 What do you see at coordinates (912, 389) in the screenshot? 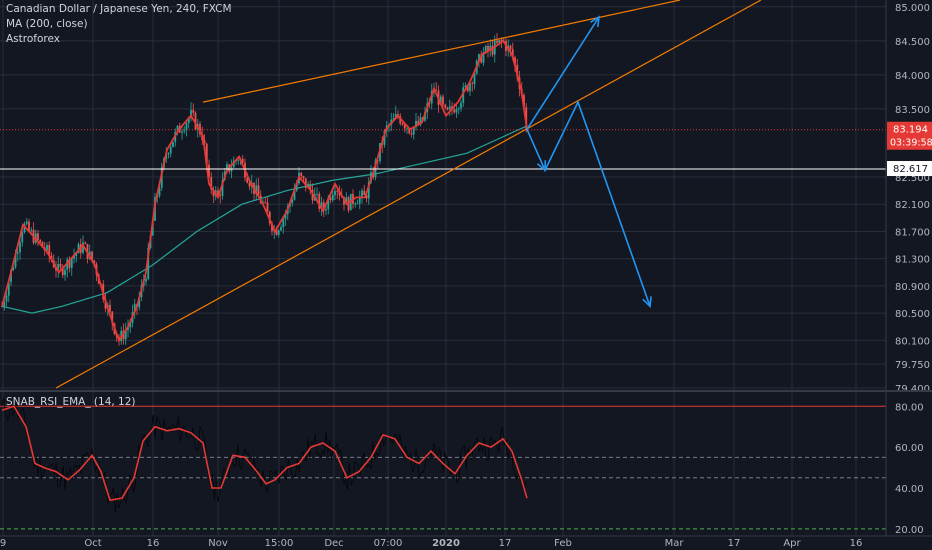
I see `price-tick-label-12: 79.400` at bounding box center [912, 389].